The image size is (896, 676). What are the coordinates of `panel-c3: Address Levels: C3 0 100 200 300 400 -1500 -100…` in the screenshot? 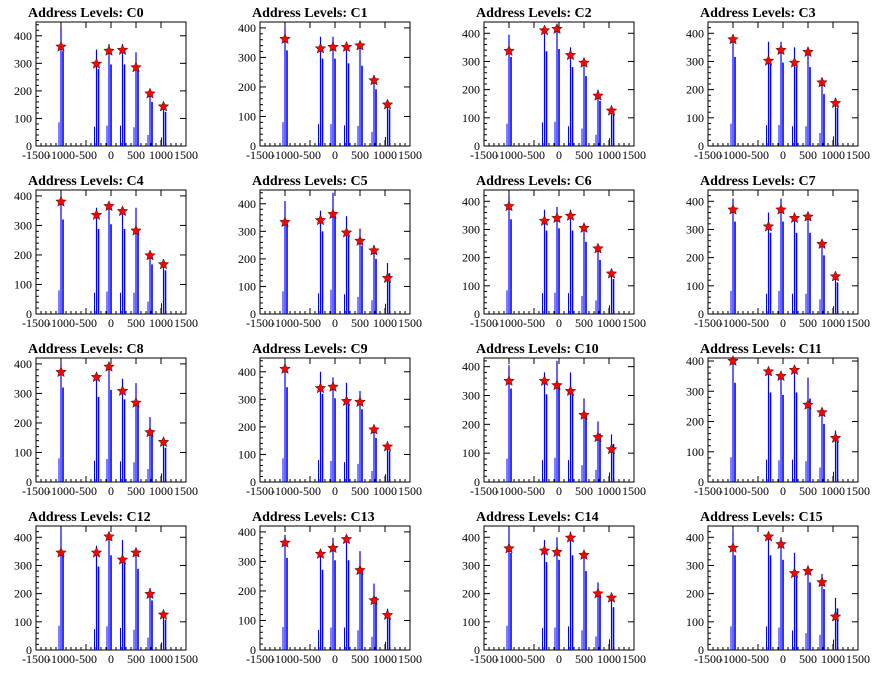 It's located at (782, 89).